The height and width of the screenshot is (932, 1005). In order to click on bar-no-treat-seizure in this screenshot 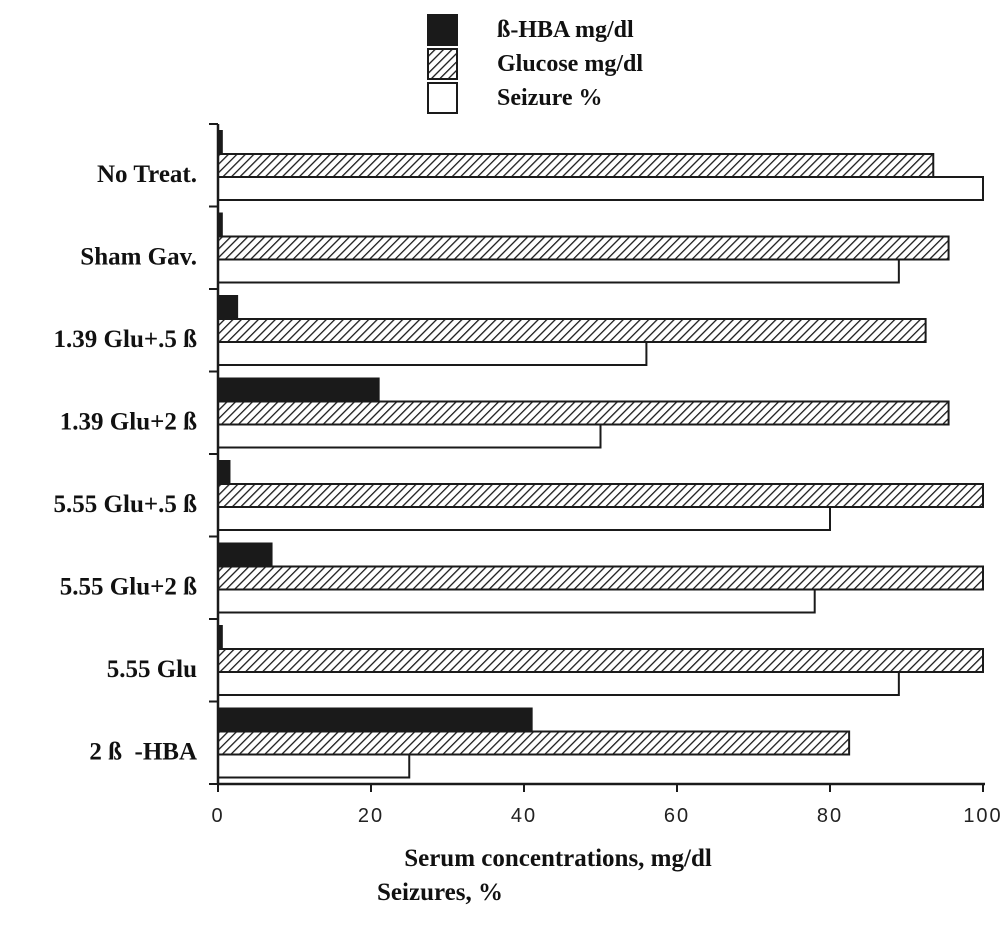, I will do `click(600, 188)`.